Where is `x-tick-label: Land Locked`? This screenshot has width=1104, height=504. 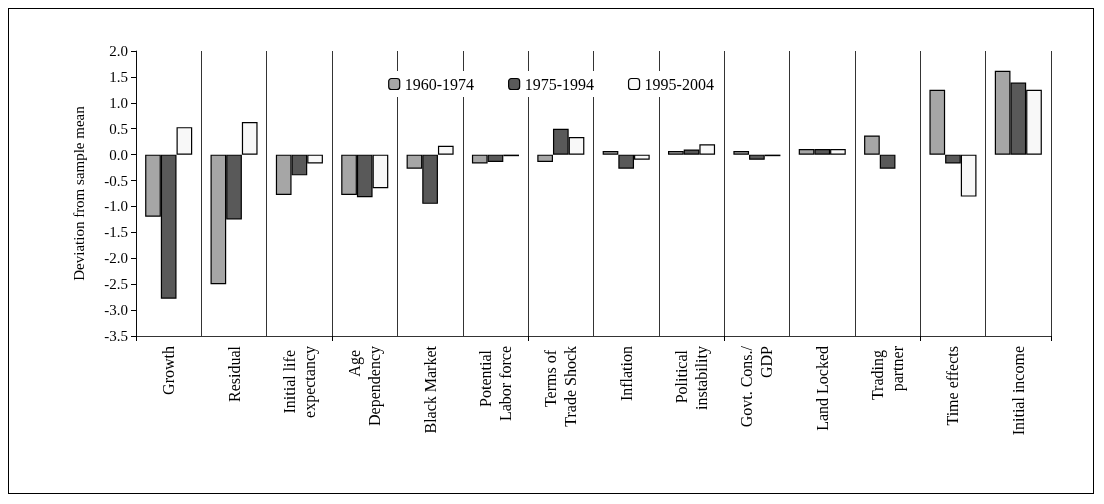
x-tick-label: Land Locked is located at coordinates (822, 388).